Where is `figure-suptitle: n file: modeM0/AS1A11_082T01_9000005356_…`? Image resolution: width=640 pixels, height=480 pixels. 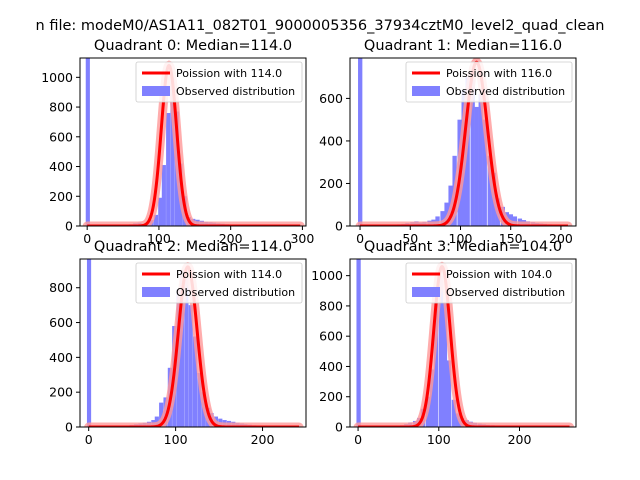
figure-suptitle: n file: modeM0/AS1A11_082T01_9000005356_… is located at coordinates (320, 26).